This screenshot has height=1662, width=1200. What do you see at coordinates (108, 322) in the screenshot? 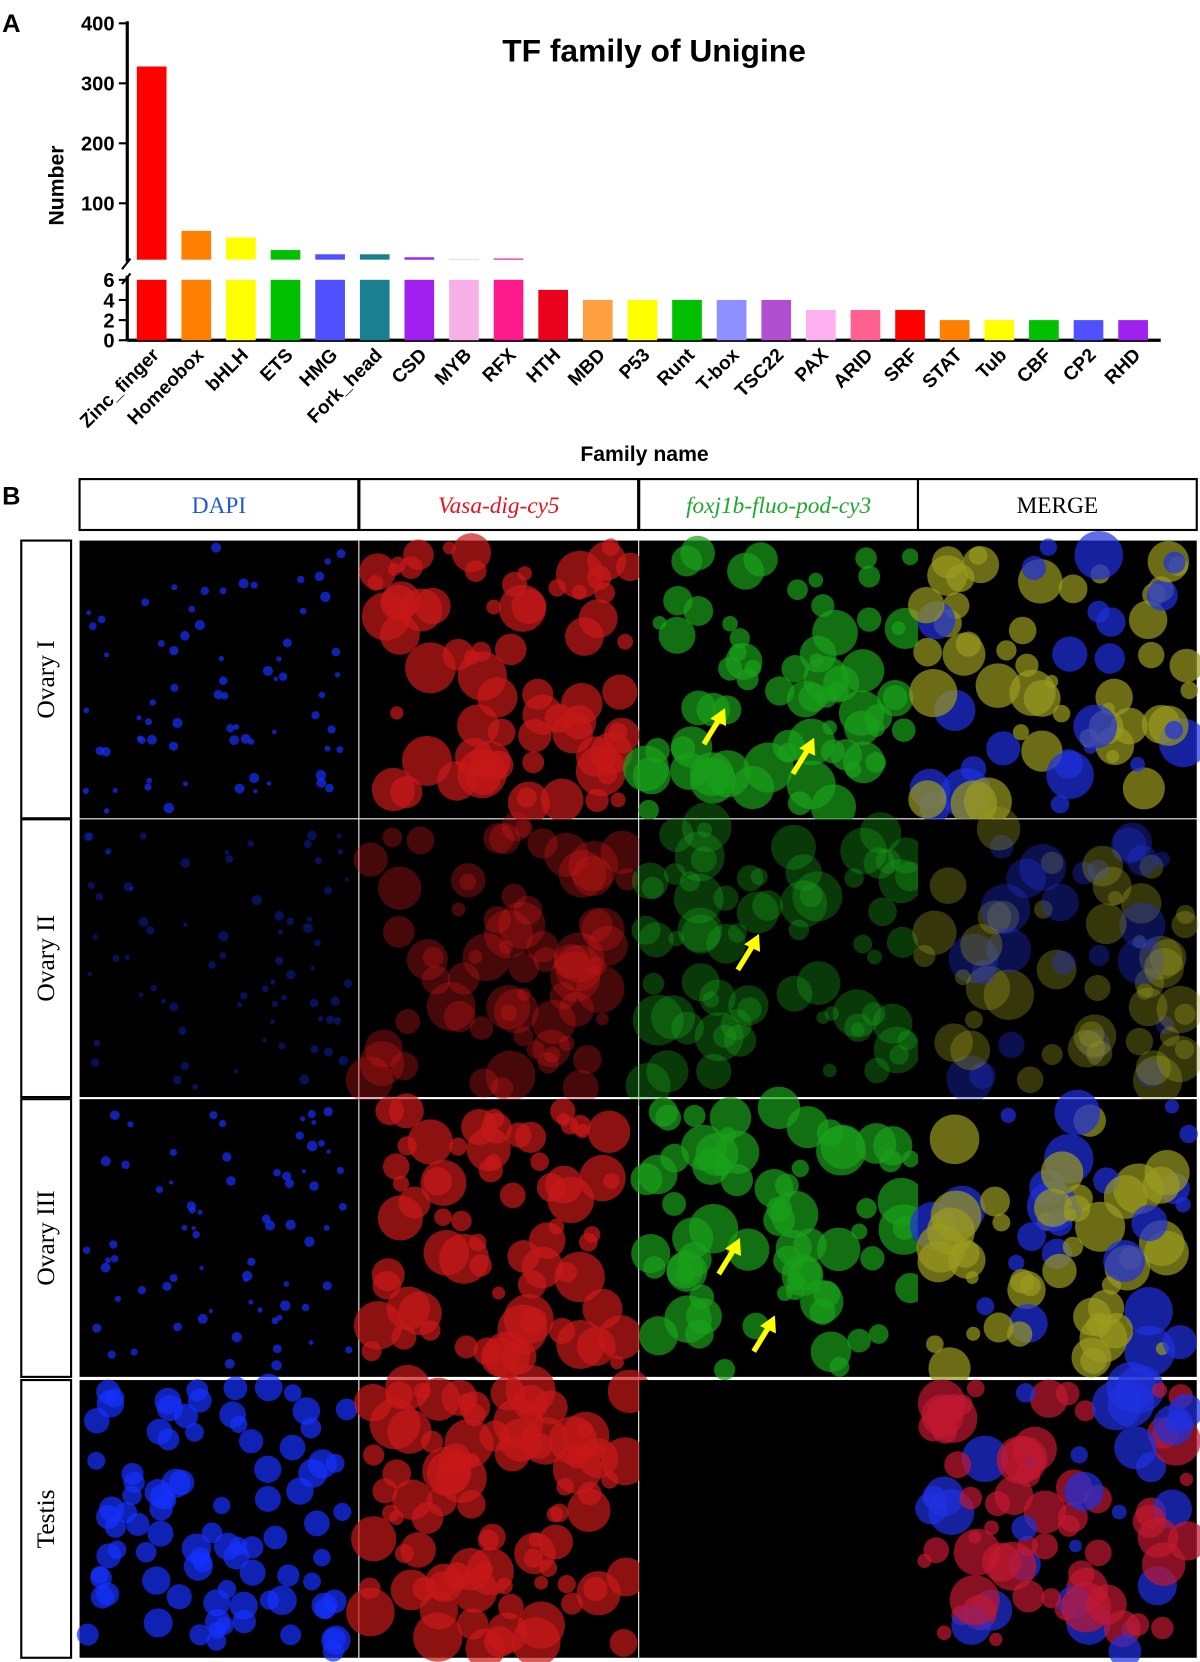
I see `y-tick-label: 2` at bounding box center [108, 322].